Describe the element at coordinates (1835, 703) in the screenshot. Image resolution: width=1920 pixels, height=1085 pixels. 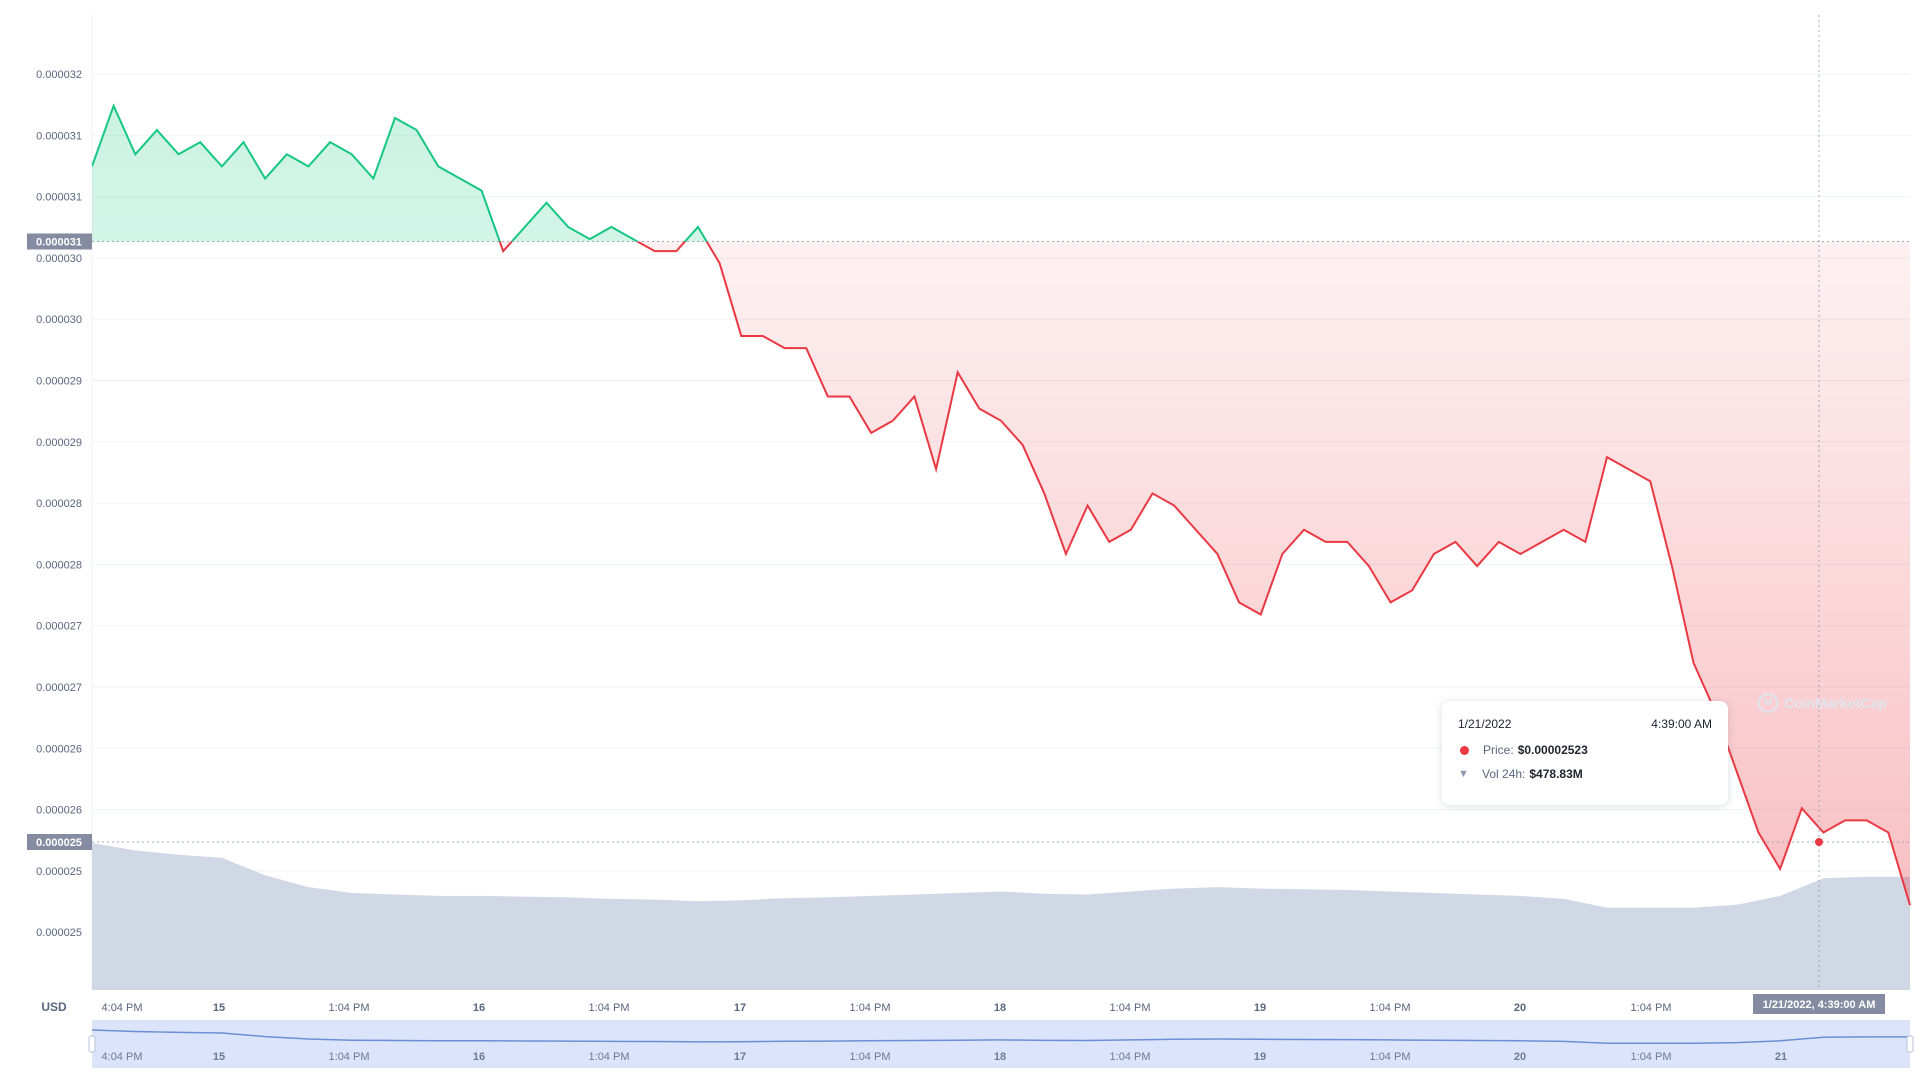
I see `watermark-text: CoinMarketCap` at that location.